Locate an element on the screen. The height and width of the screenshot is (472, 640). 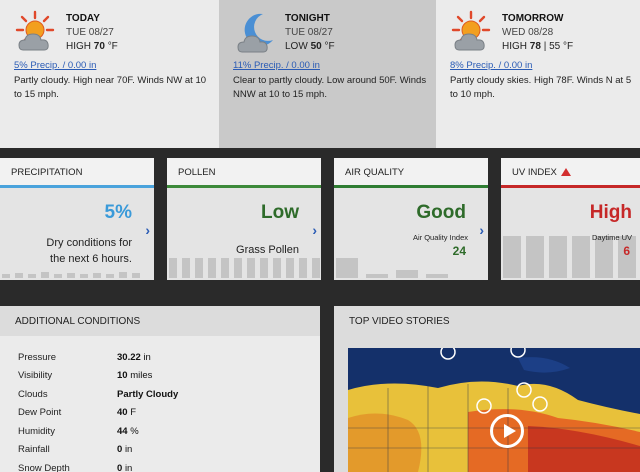
forecast-title: TODAY is located at coordinates (83, 18).